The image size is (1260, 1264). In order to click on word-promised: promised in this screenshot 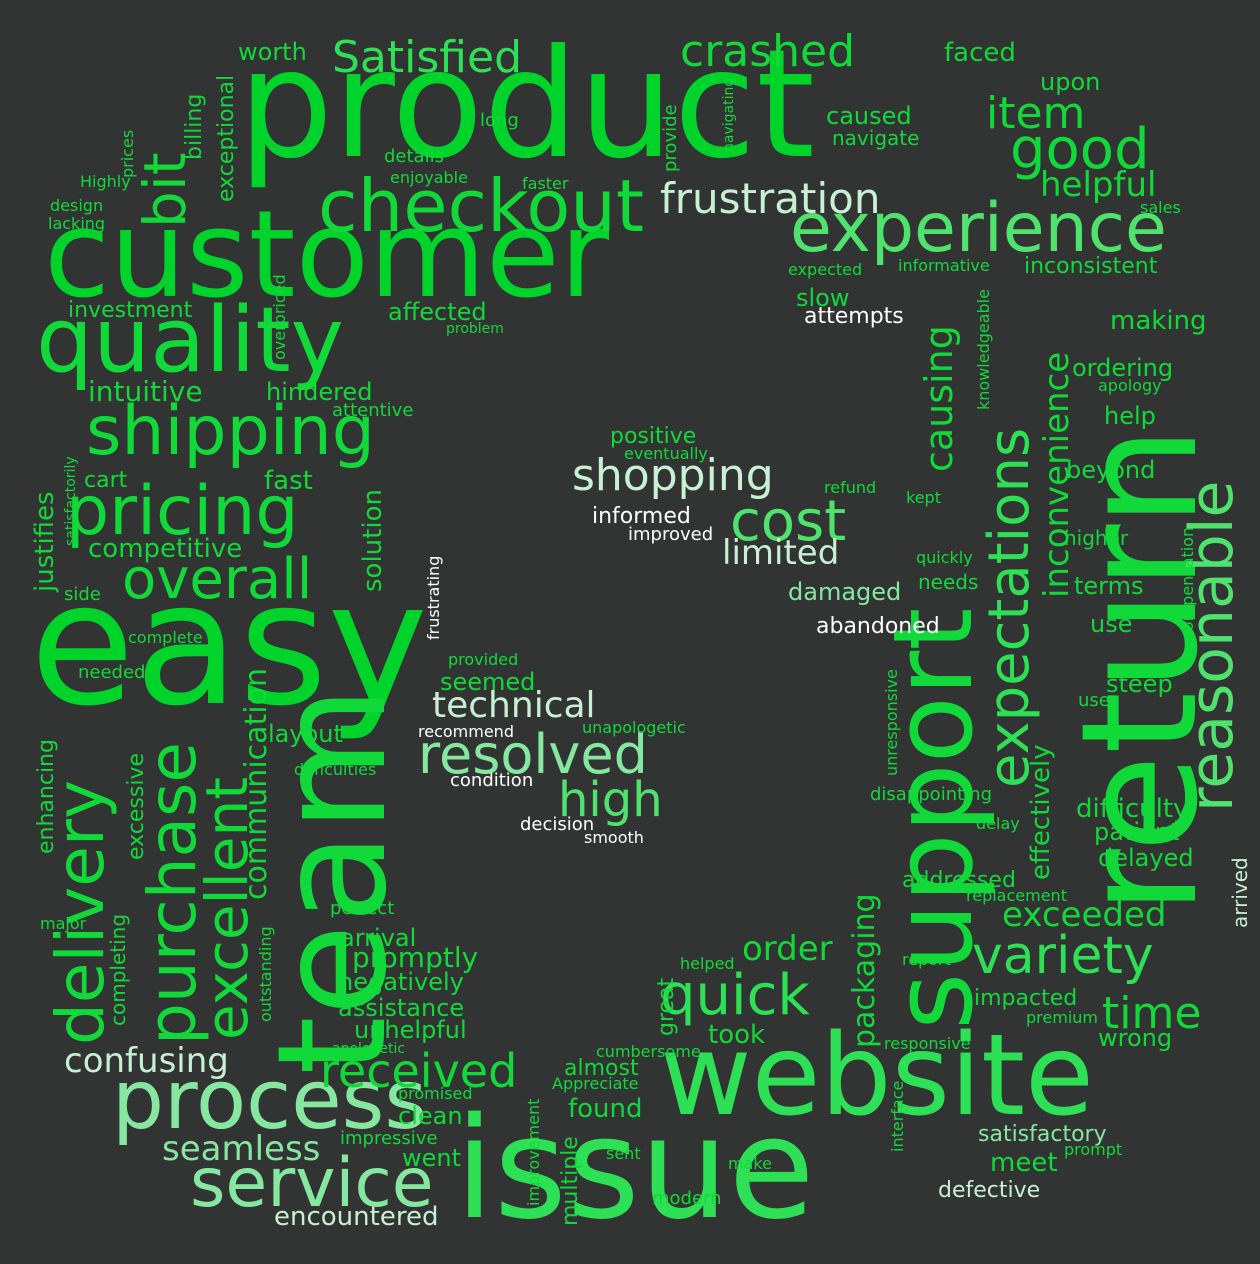, I will do `click(435, 1093)`.